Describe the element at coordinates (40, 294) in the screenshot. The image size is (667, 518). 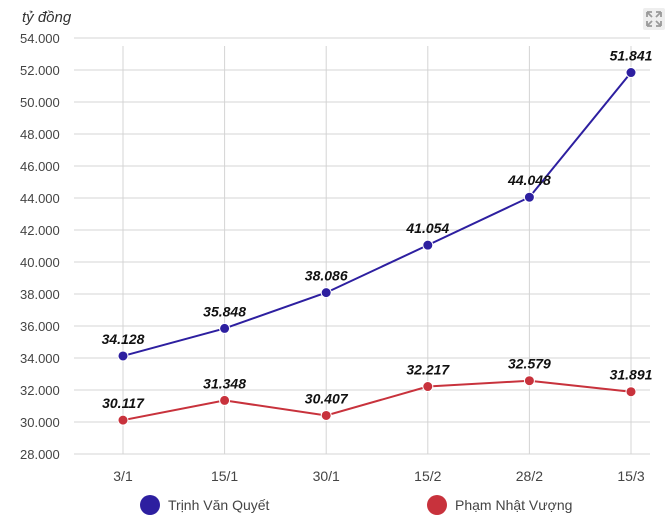
I see `y-tick-label: 38.000` at that location.